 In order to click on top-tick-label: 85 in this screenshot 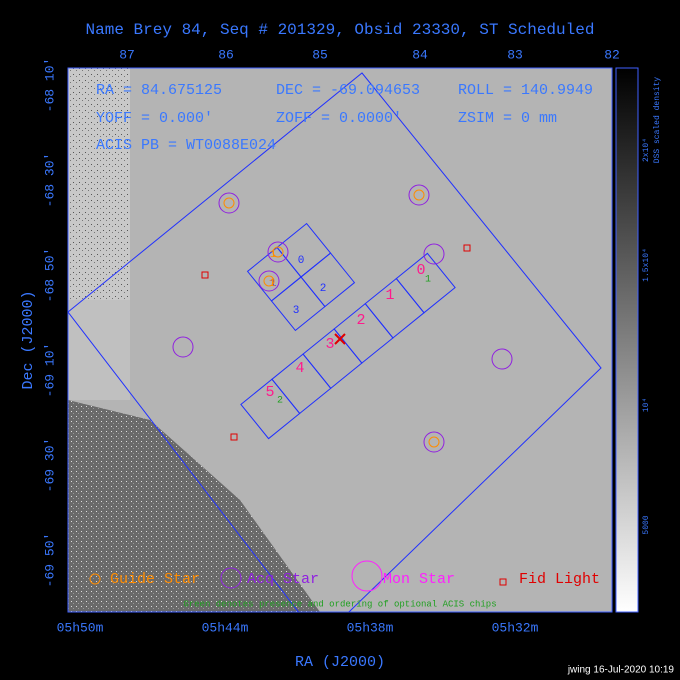, I will do `click(320, 54)`.